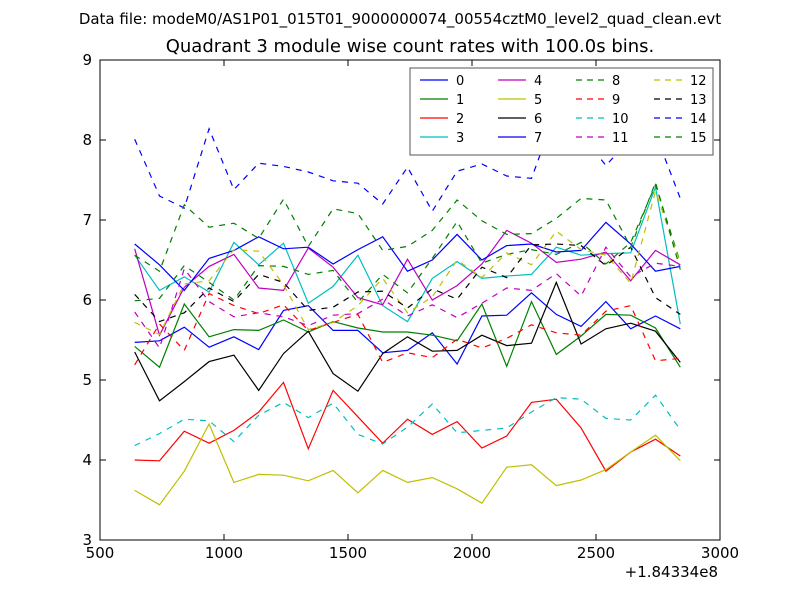 This screenshot has width=800, height=600. I want to click on legend-label-7: 7, so click(538, 138).